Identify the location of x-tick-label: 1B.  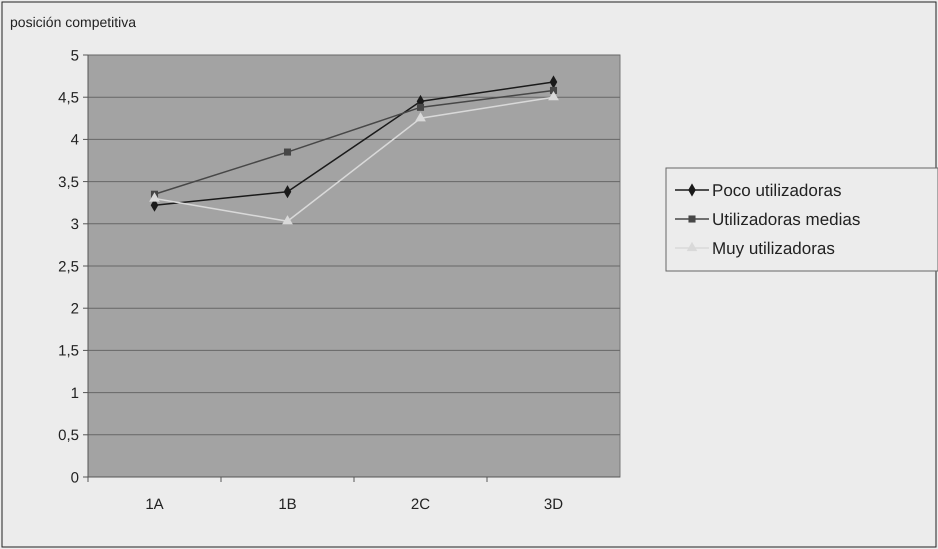
(287, 504).